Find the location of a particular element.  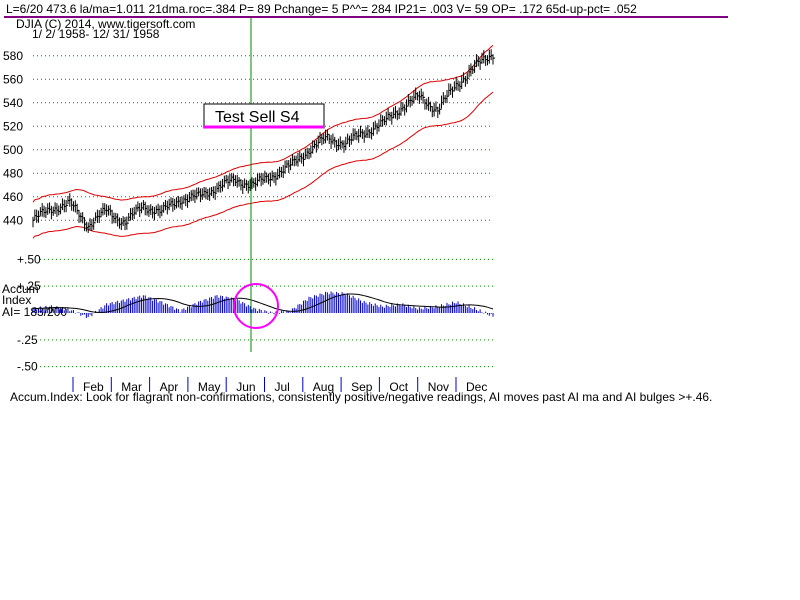

price-tick-label: 460 is located at coordinates (13, 197).